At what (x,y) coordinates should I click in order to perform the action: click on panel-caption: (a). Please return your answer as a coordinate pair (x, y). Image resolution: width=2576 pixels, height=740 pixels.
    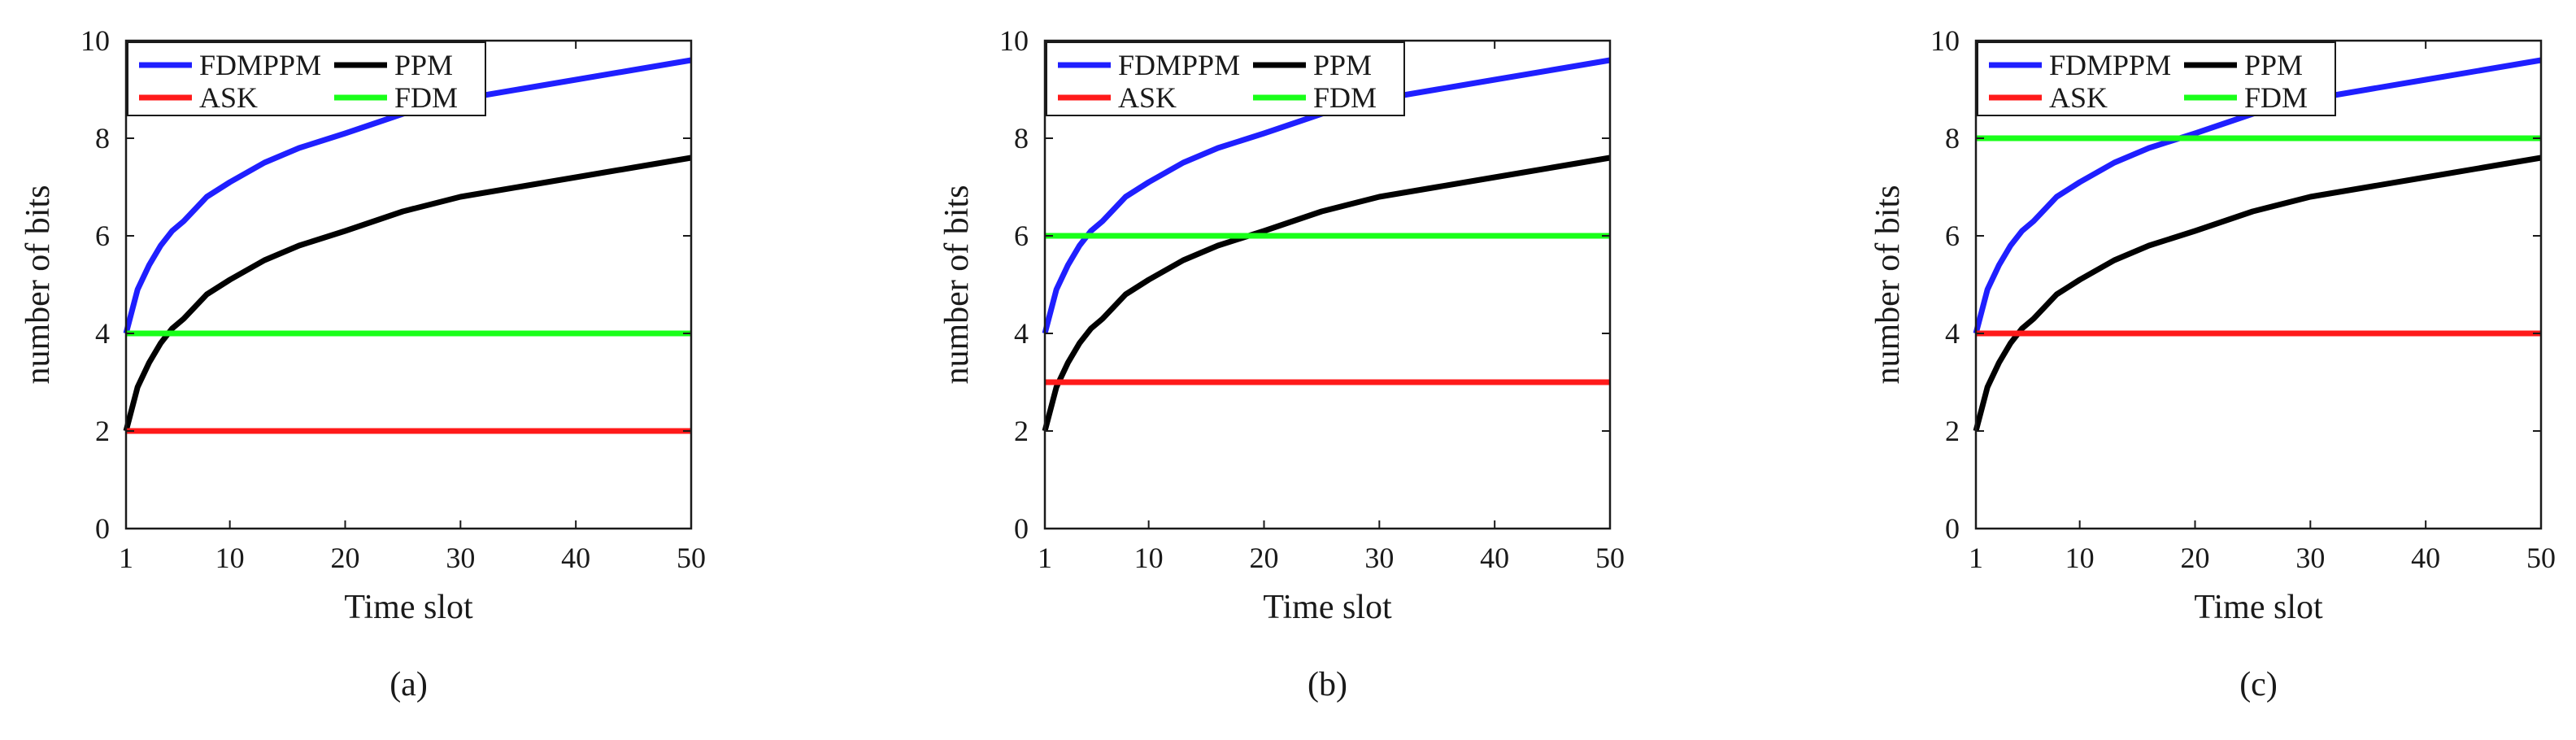
    Looking at the image, I should click on (409, 685).